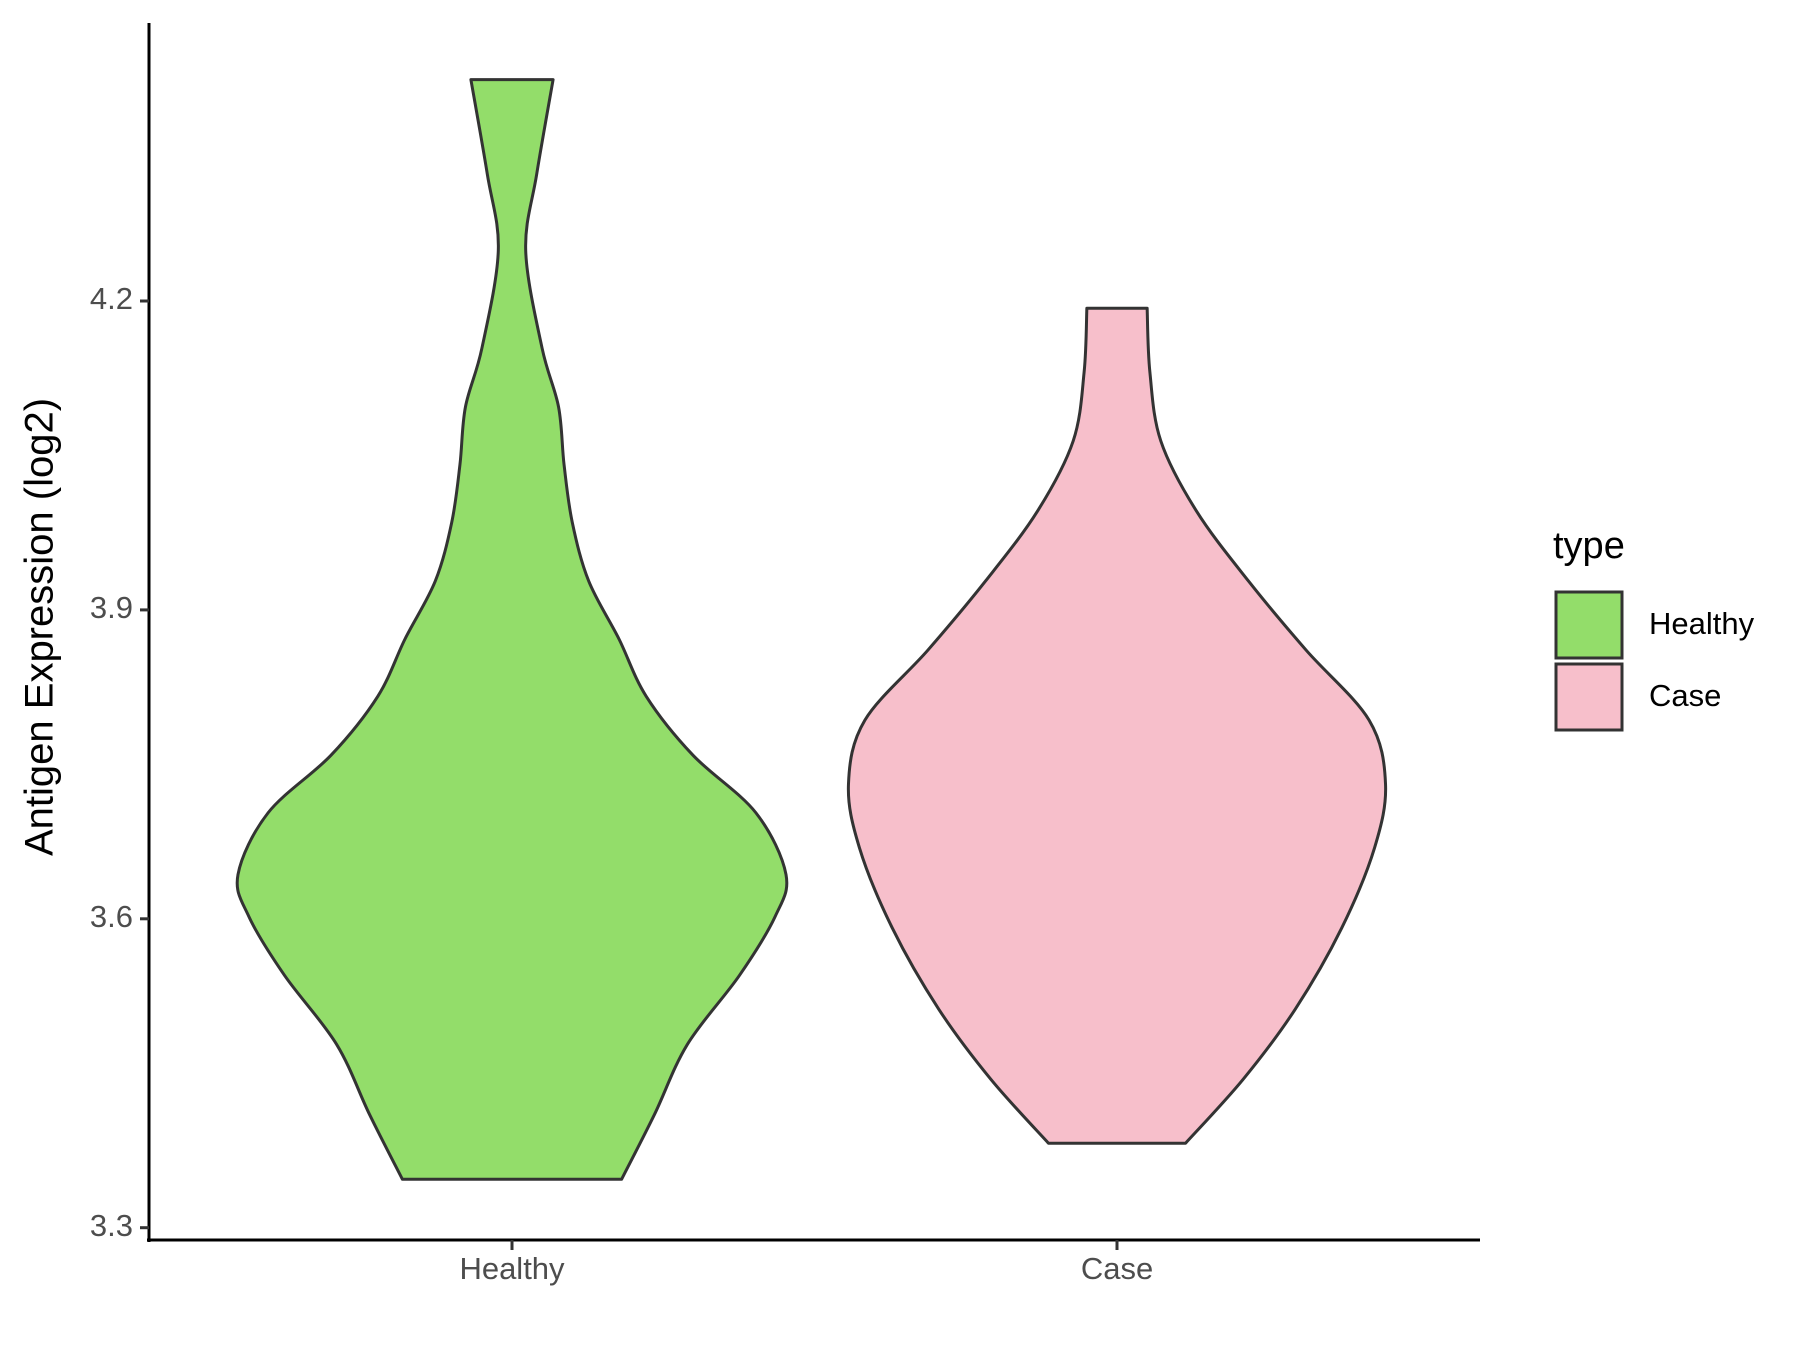  Describe the element at coordinates (1685, 695) in the screenshot. I see `legend-label: Case` at that location.